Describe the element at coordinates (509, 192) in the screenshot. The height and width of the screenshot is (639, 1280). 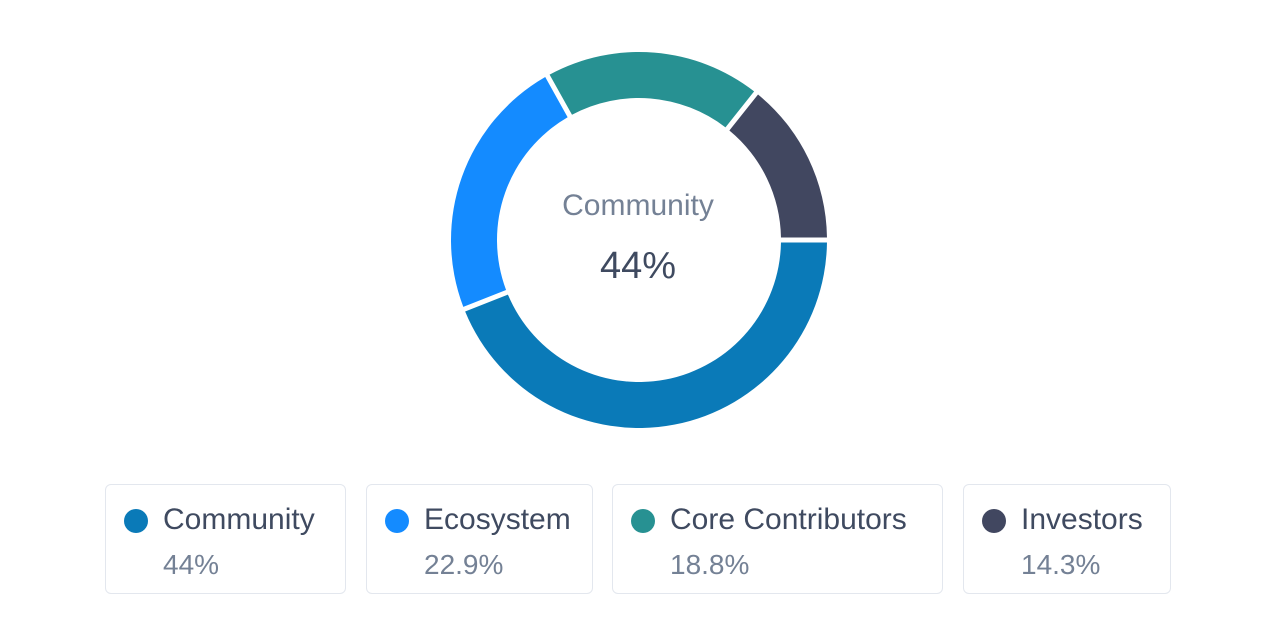
I see `donut-slice-ecosystem` at that location.